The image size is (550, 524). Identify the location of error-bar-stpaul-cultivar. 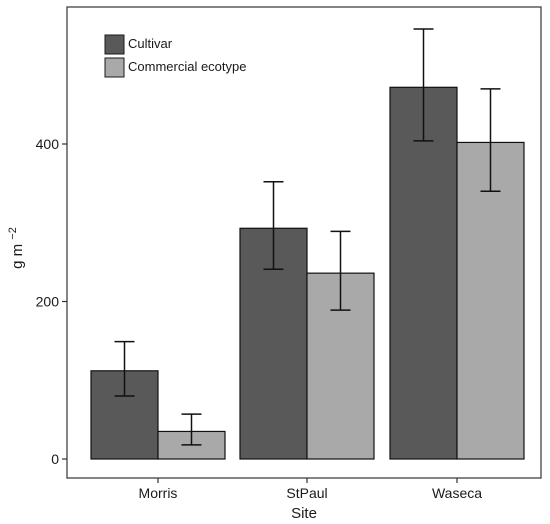
(273, 225).